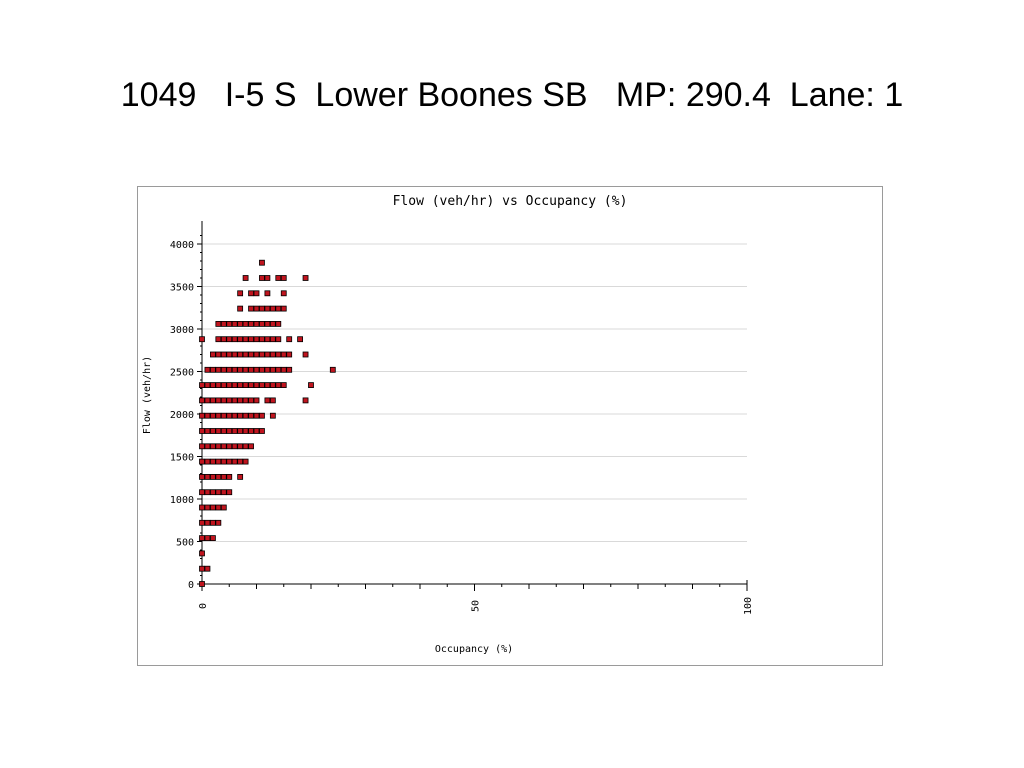 This screenshot has height=768, width=1024. I want to click on x-tick-label: 50, so click(476, 606).